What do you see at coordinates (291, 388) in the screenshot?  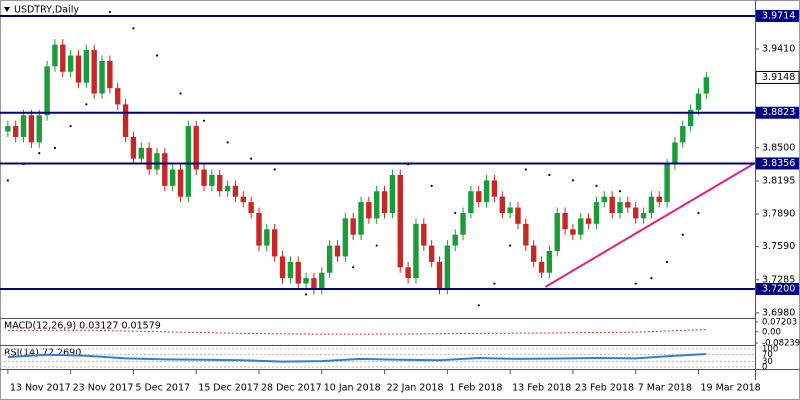 I see `x-tick-label: 28 Dec 2017` at bounding box center [291, 388].